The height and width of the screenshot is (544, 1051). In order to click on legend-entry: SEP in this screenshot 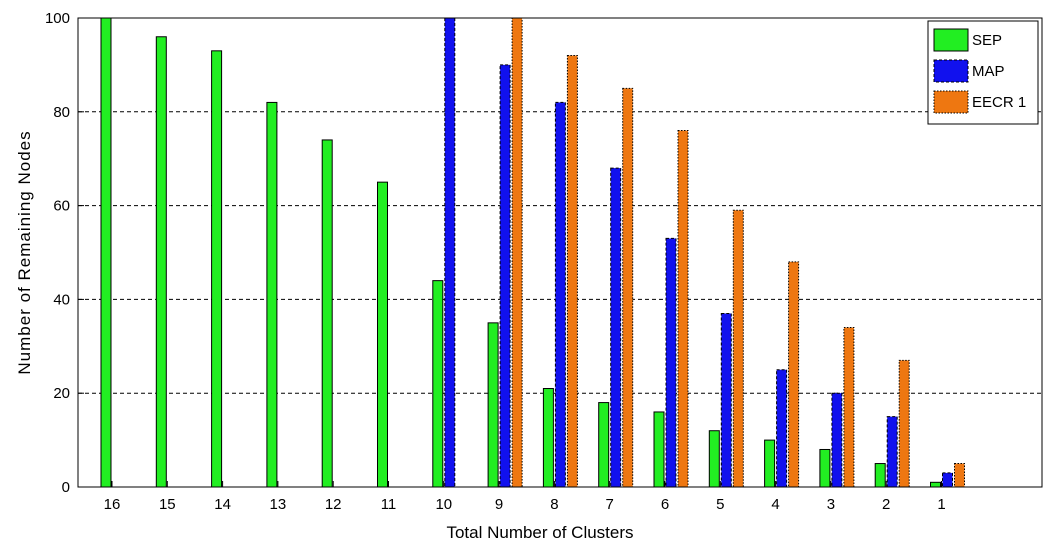, I will do `click(987, 40)`.